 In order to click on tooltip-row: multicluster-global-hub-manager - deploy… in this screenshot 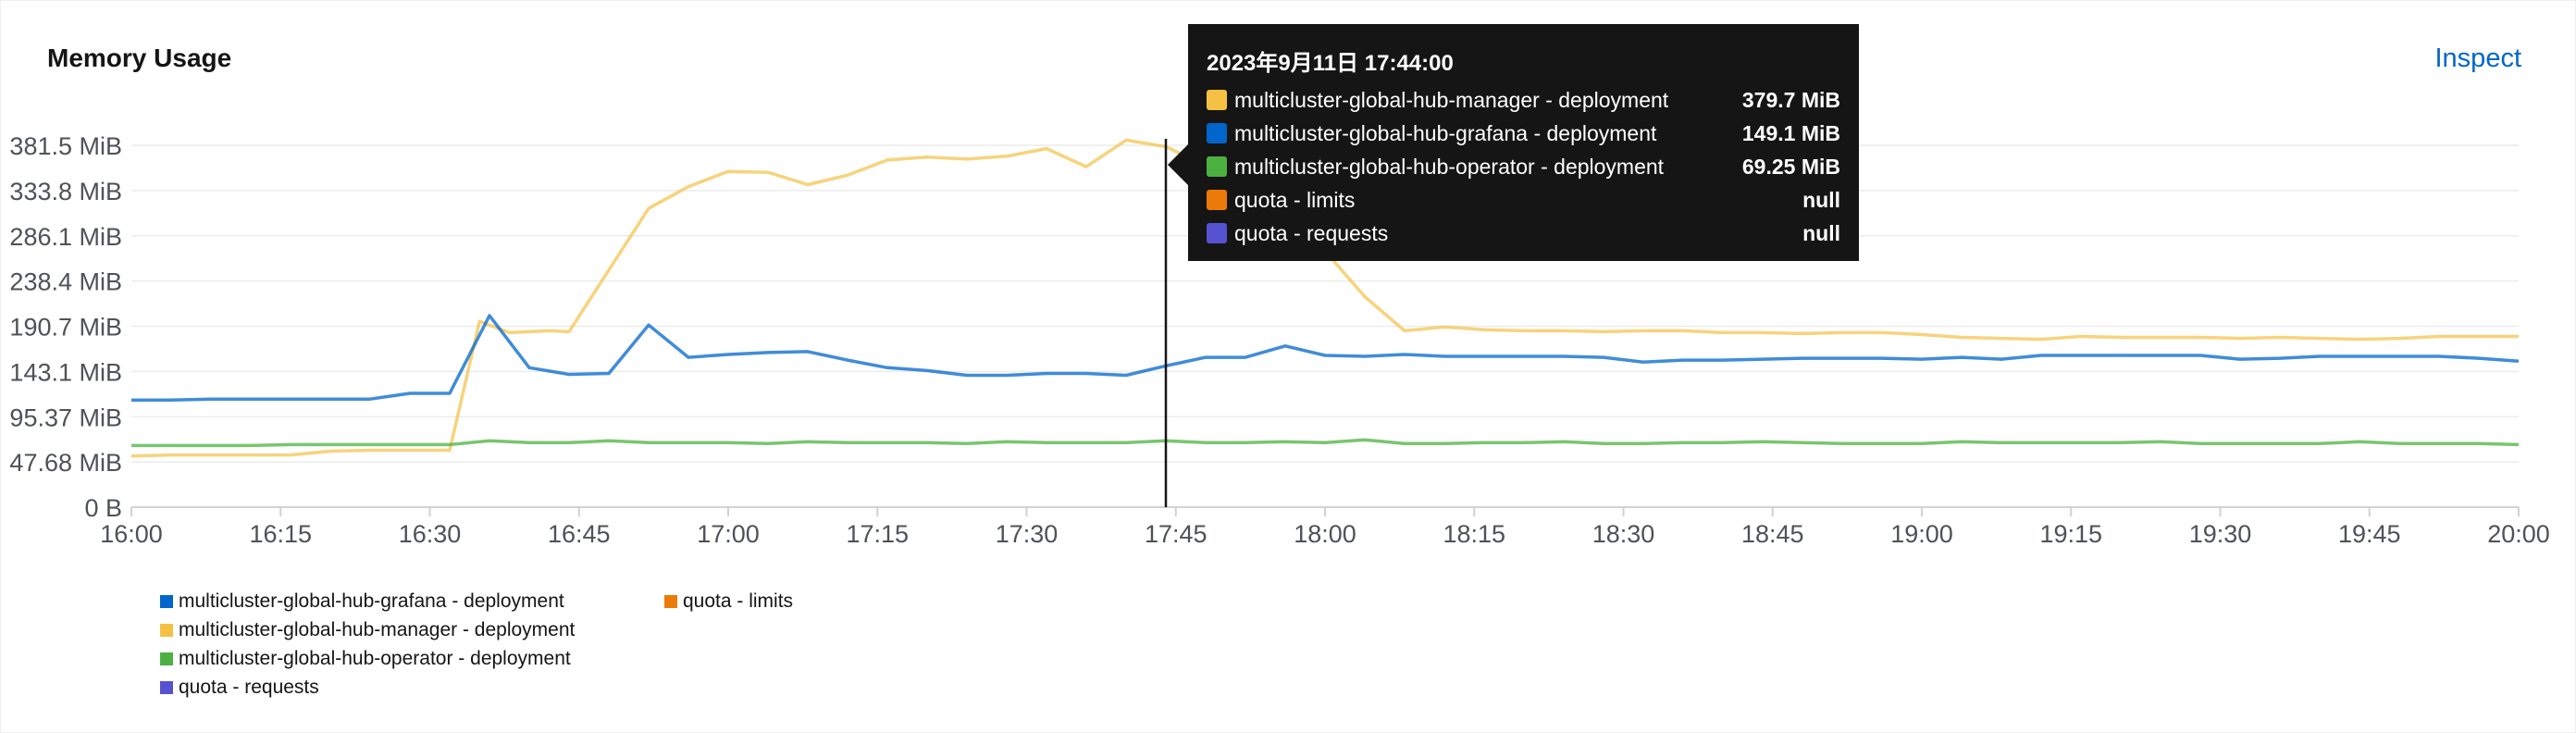, I will do `click(1523, 100)`.